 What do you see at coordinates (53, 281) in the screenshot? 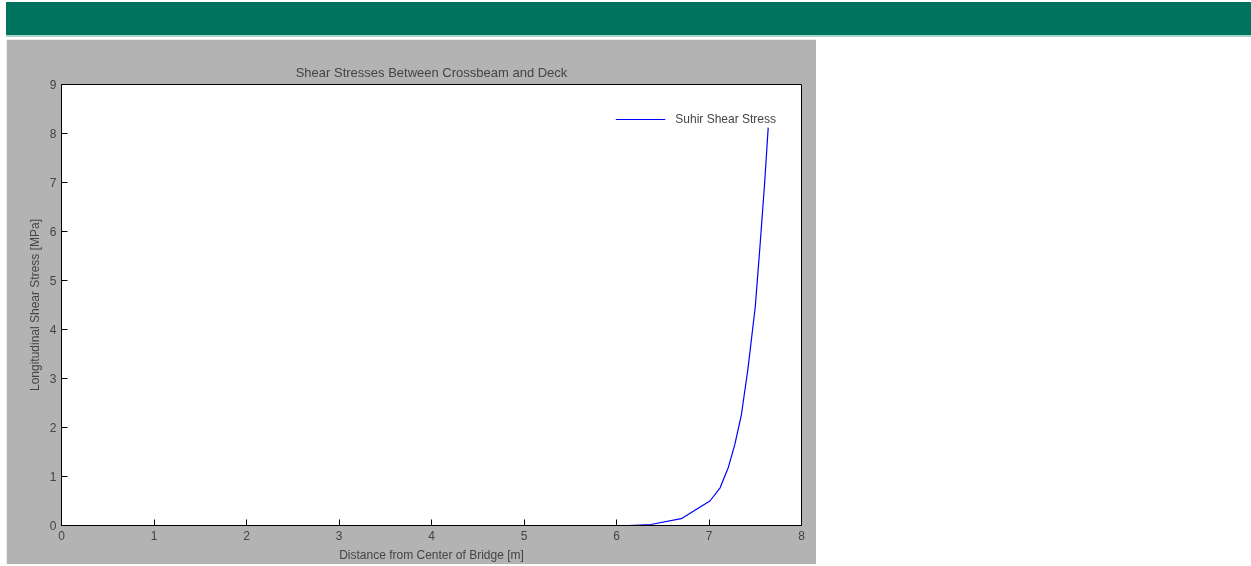
I see `y-tick-label: 5` at bounding box center [53, 281].